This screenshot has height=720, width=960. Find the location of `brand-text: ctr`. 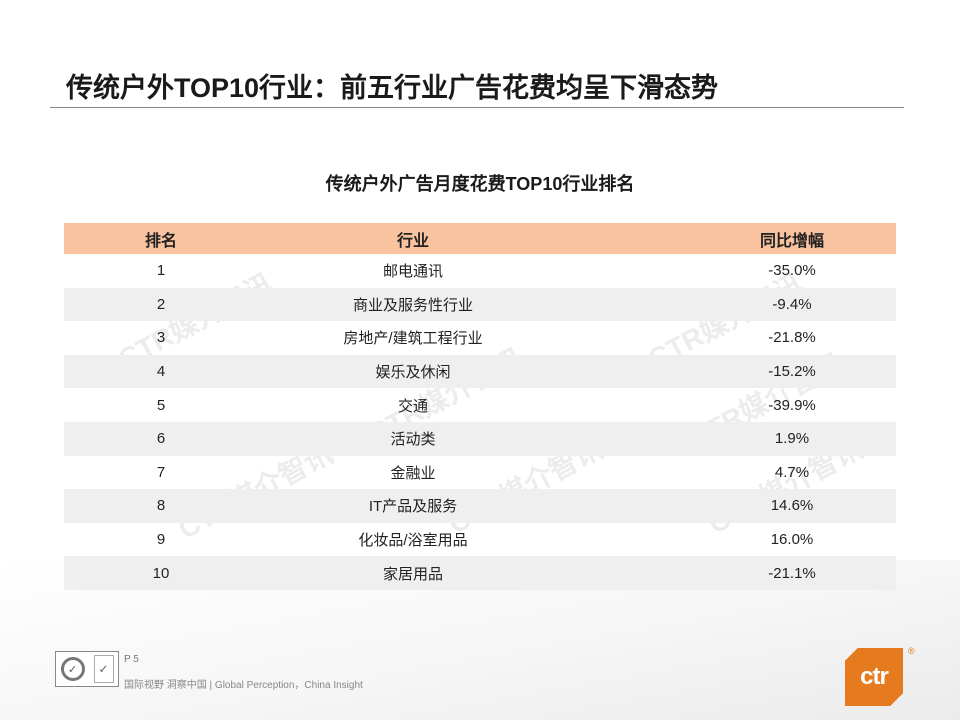

brand-text: ctr is located at coordinates (874, 676).